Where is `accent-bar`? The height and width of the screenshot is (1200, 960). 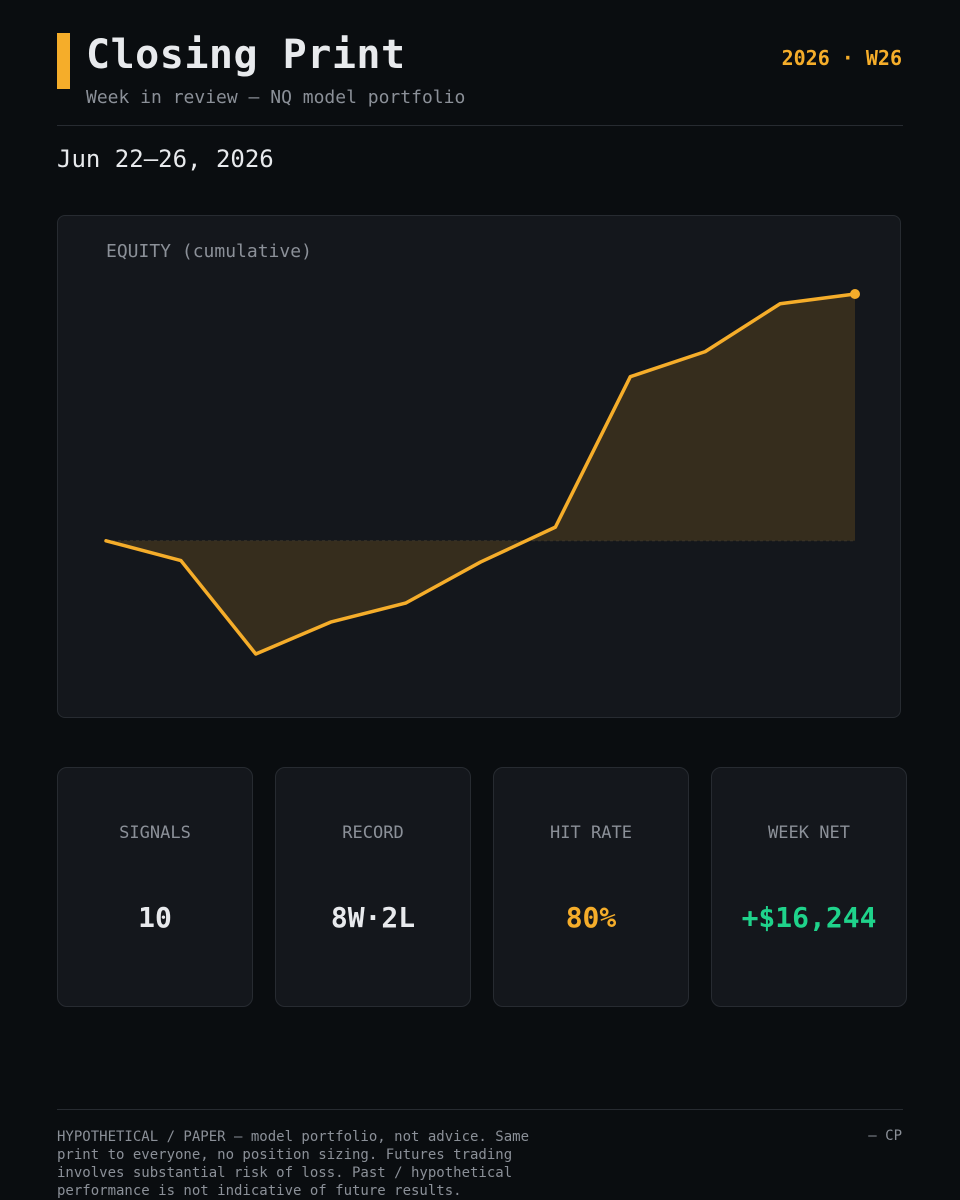 accent-bar is located at coordinates (63, 61).